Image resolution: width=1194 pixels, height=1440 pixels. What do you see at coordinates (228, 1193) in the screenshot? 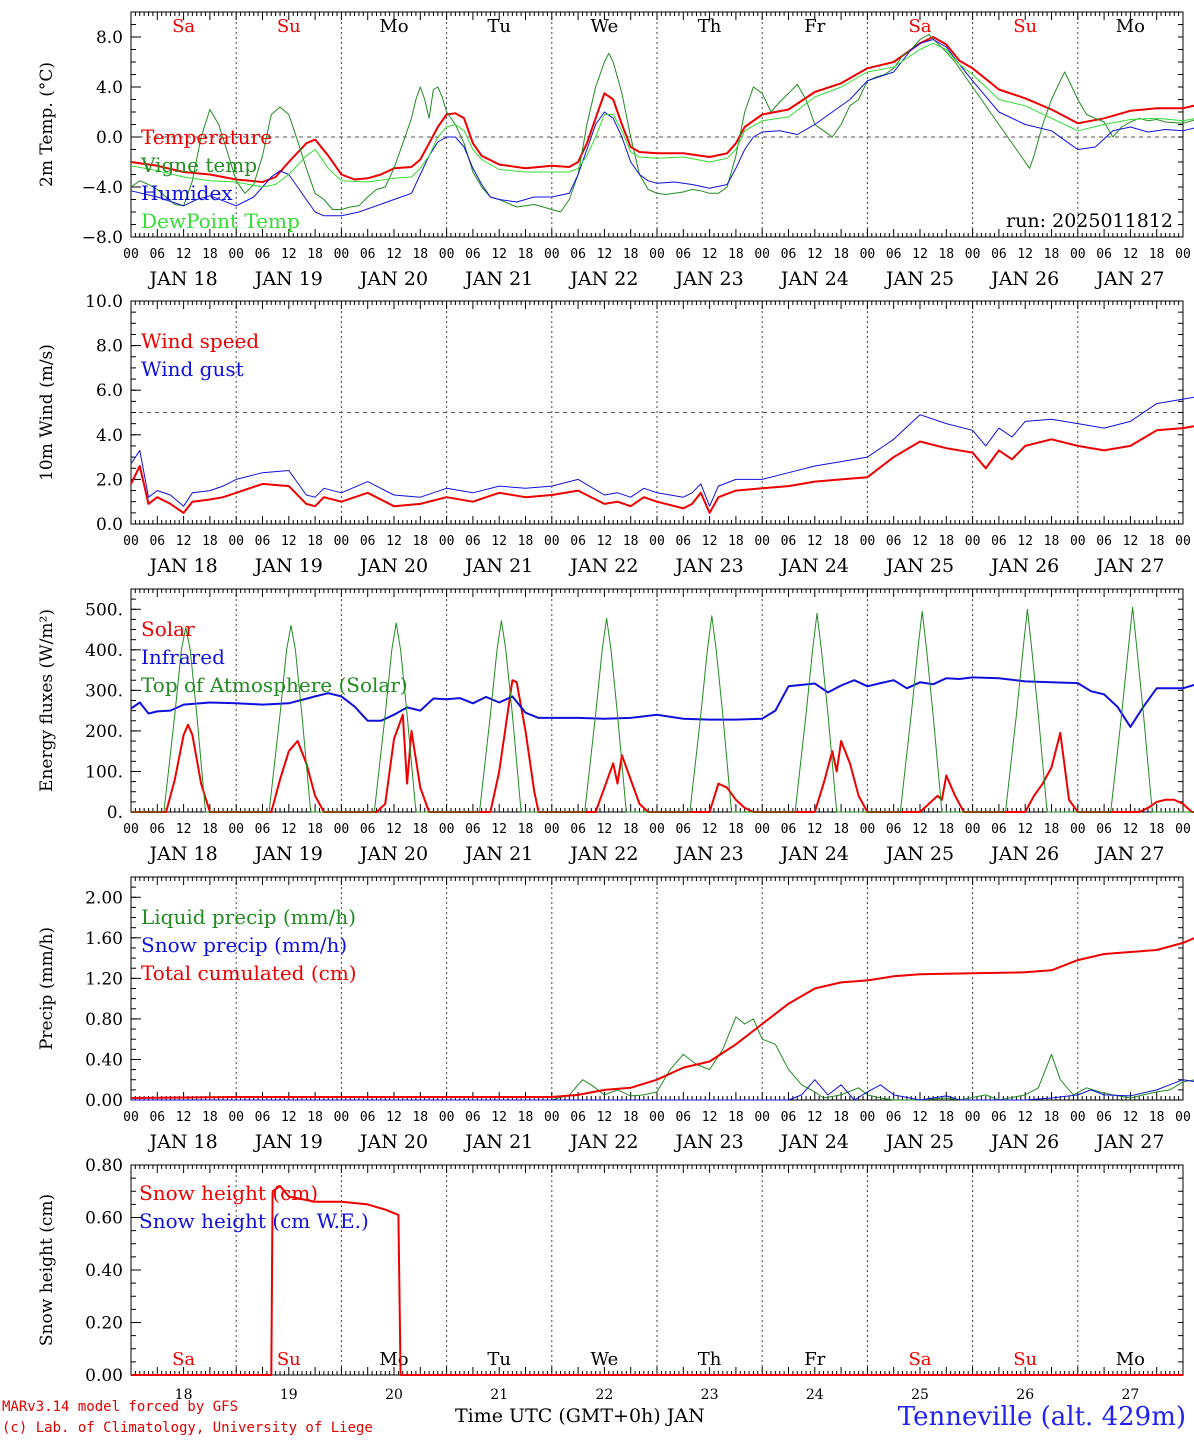
I see `legend-entry: Snow height (cm)` at bounding box center [228, 1193].